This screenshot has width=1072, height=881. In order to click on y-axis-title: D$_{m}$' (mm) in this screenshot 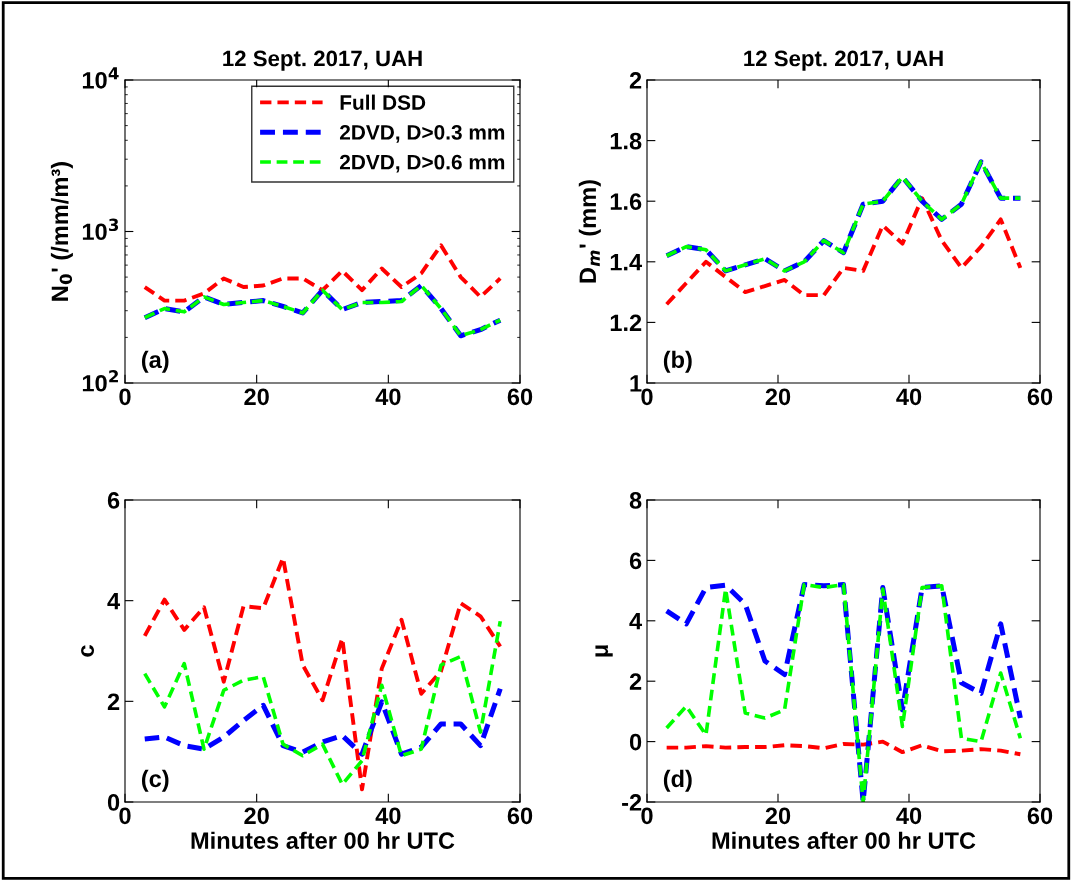, I will do `click(589, 231)`.